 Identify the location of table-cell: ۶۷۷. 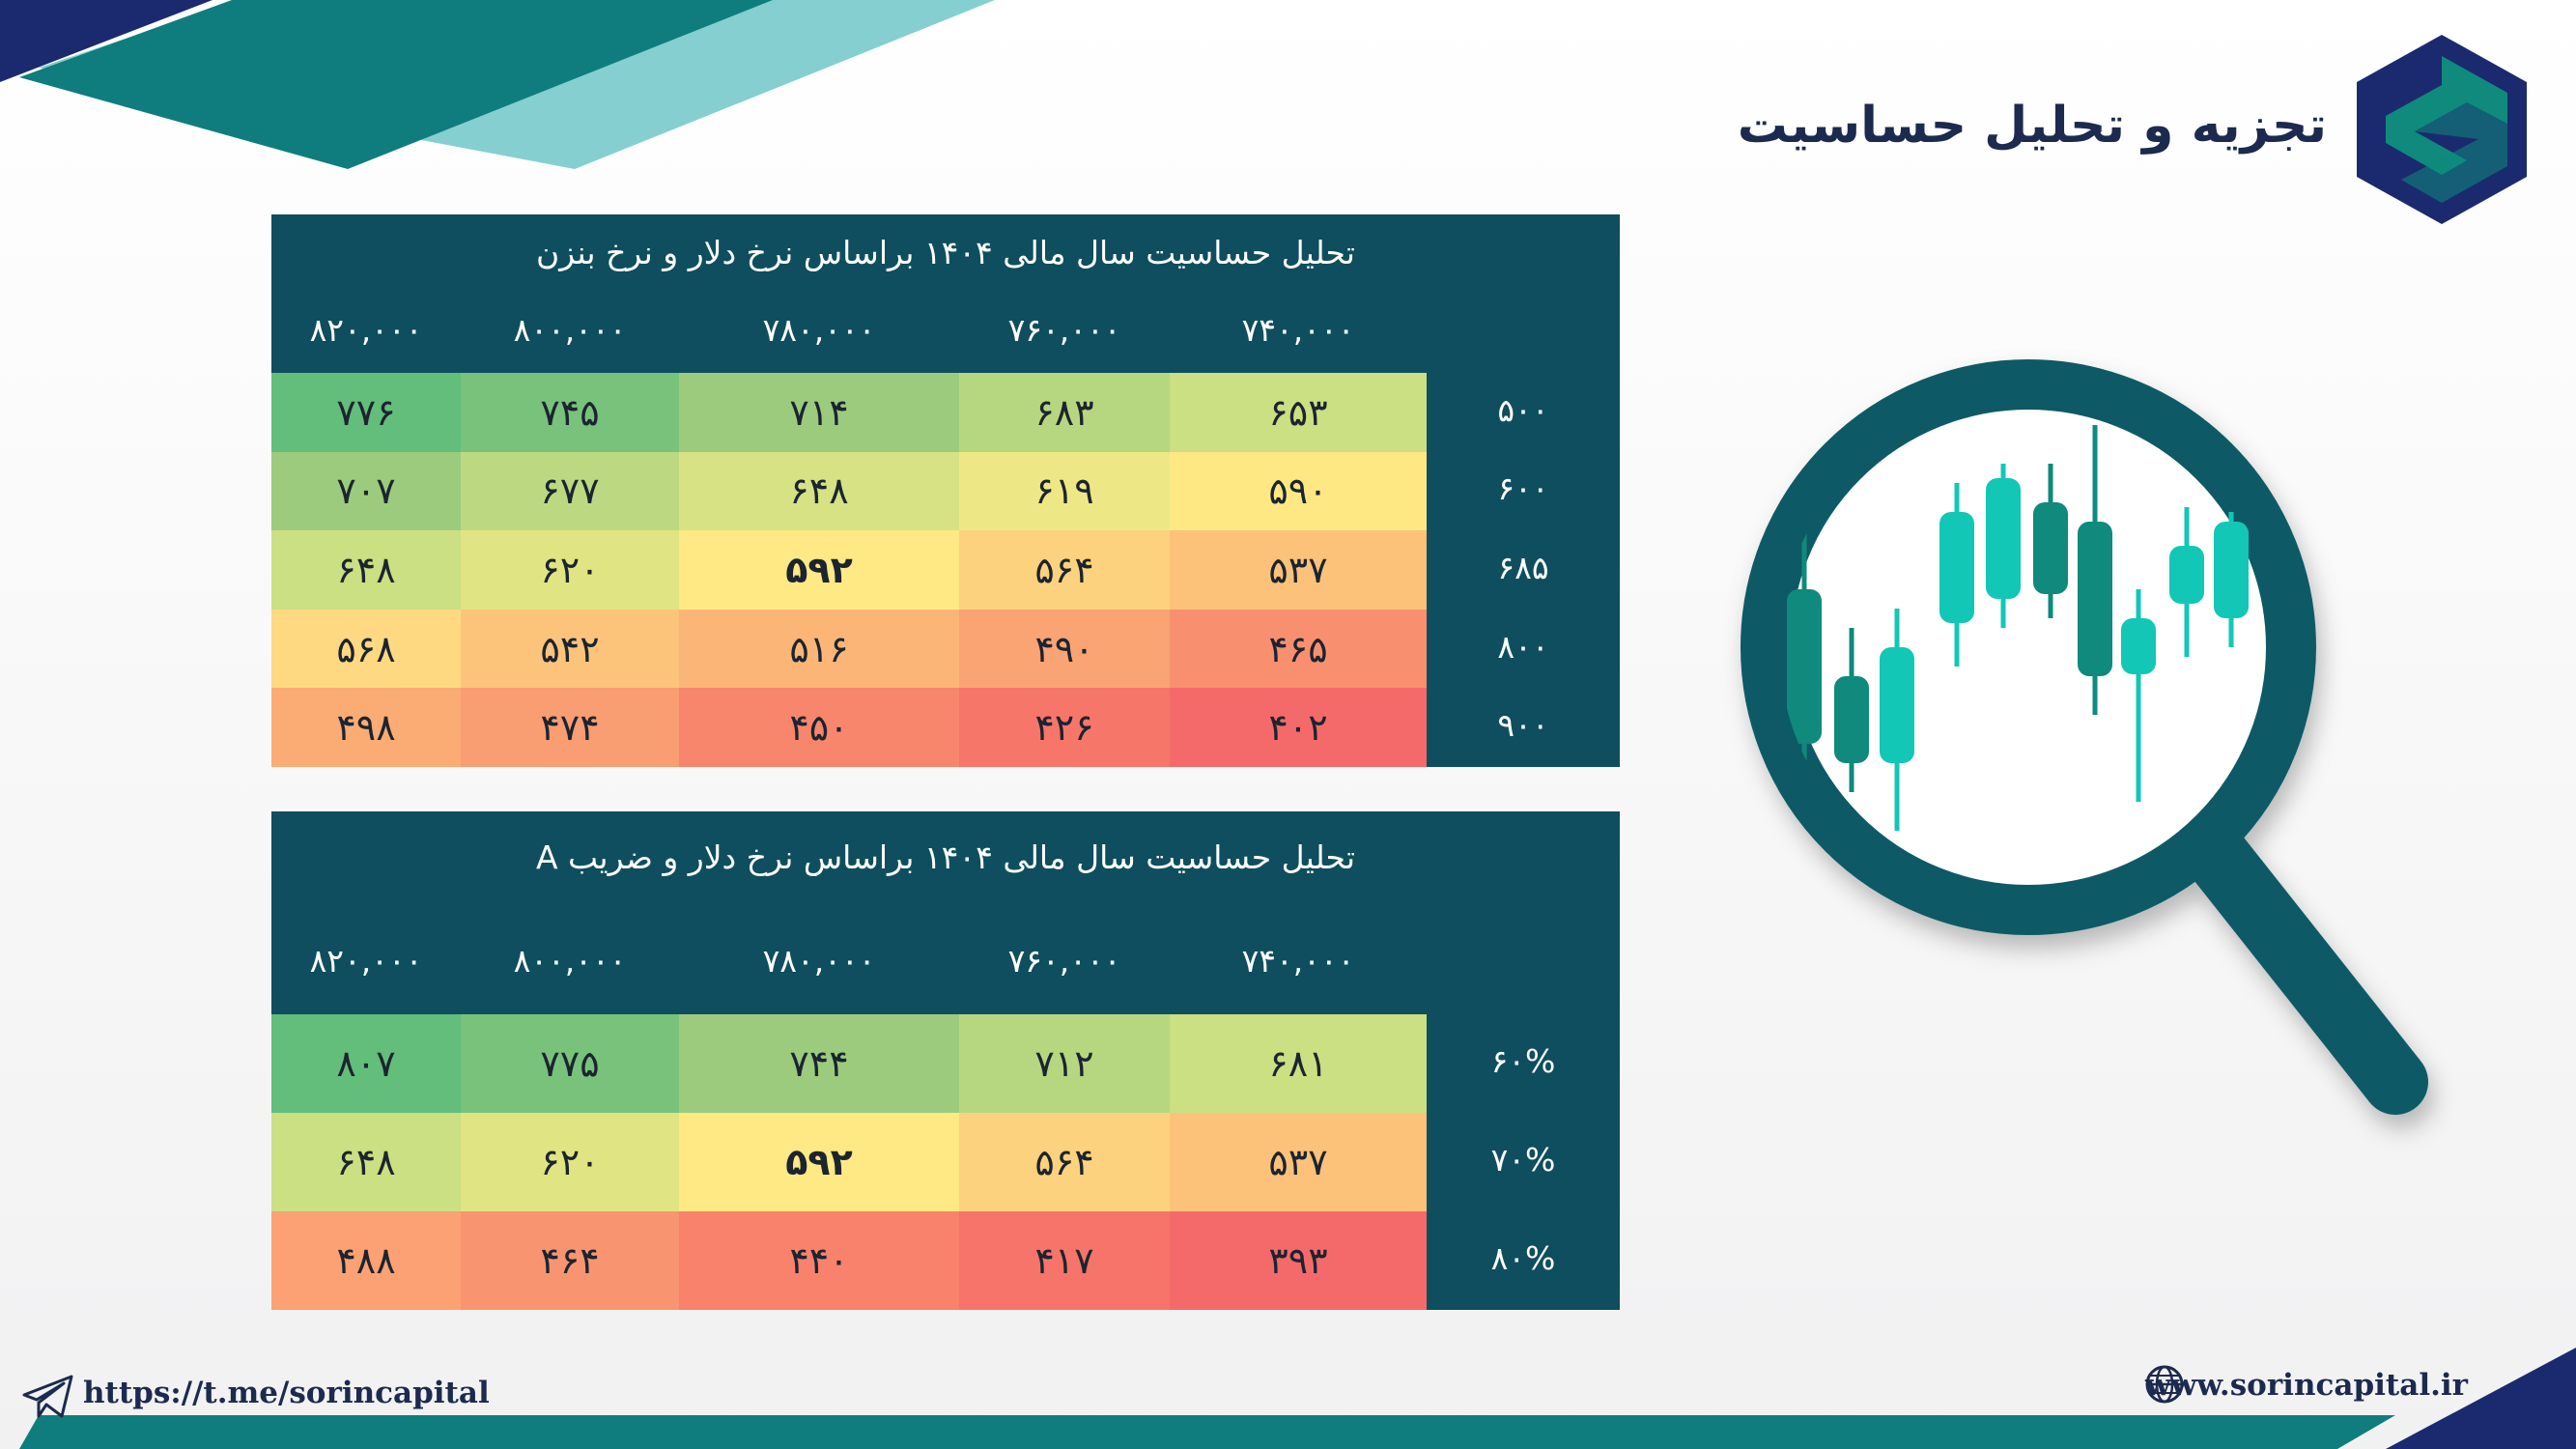
(570, 491).